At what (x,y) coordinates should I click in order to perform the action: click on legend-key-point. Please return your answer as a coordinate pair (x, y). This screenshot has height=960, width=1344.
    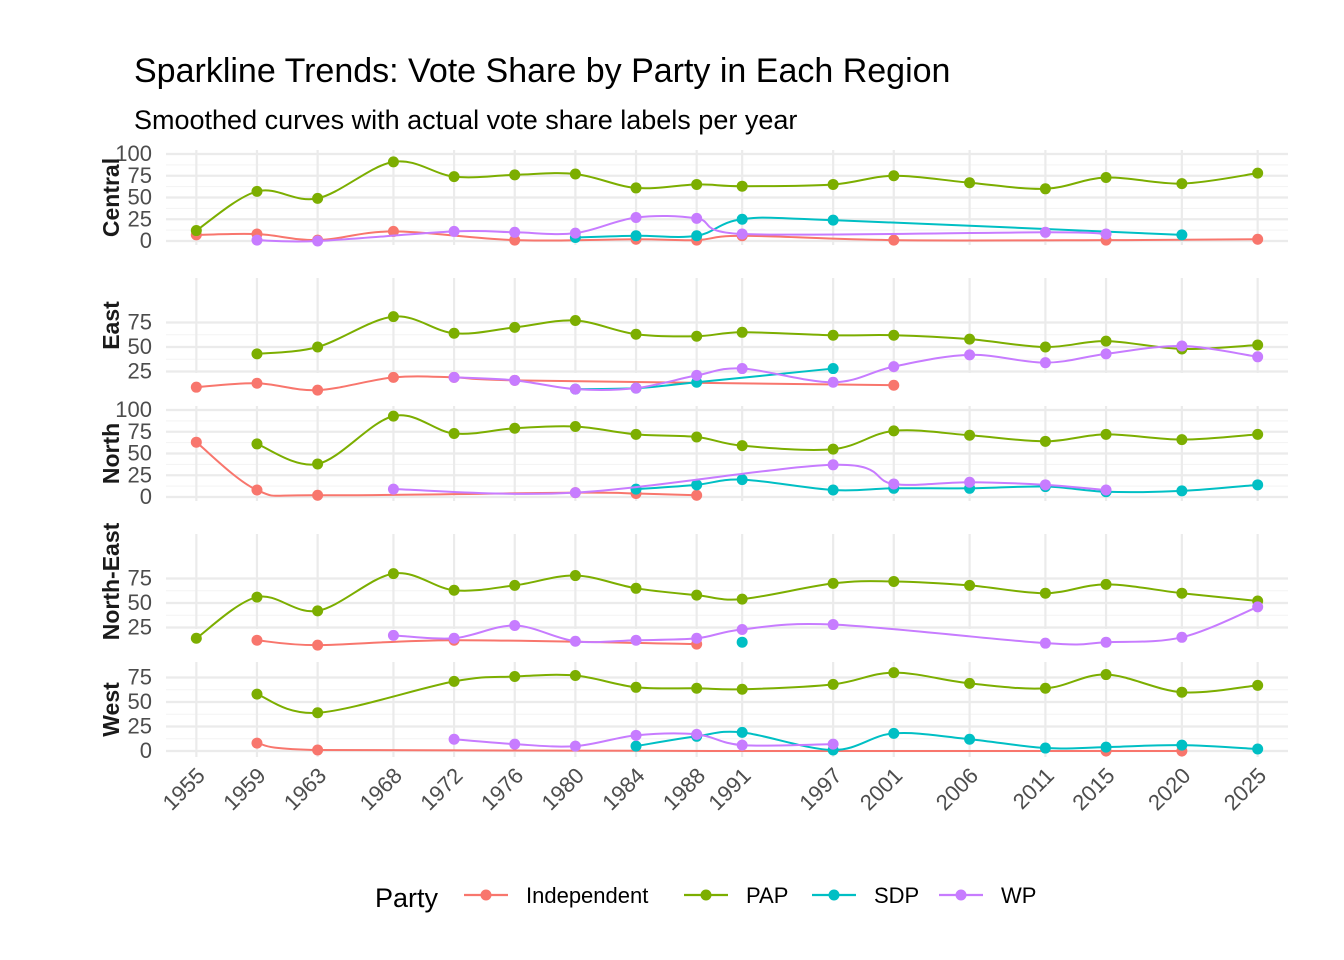
    Looking at the image, I should click on (706, 895).